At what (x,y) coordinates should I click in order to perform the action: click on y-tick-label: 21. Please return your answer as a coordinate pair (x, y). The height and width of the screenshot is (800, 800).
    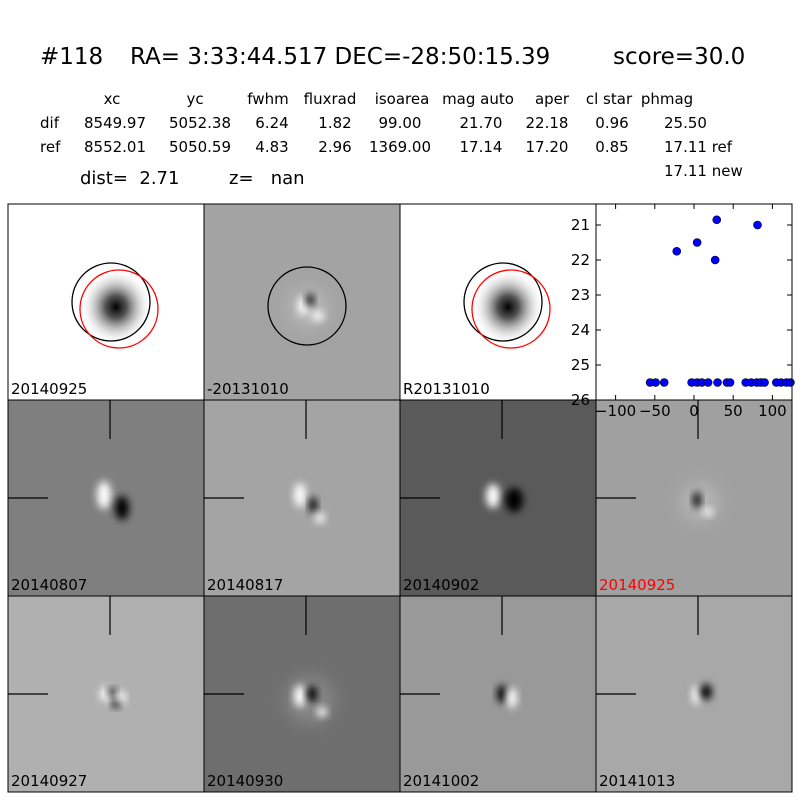
    Looking at the image, I should click on (580, 225).